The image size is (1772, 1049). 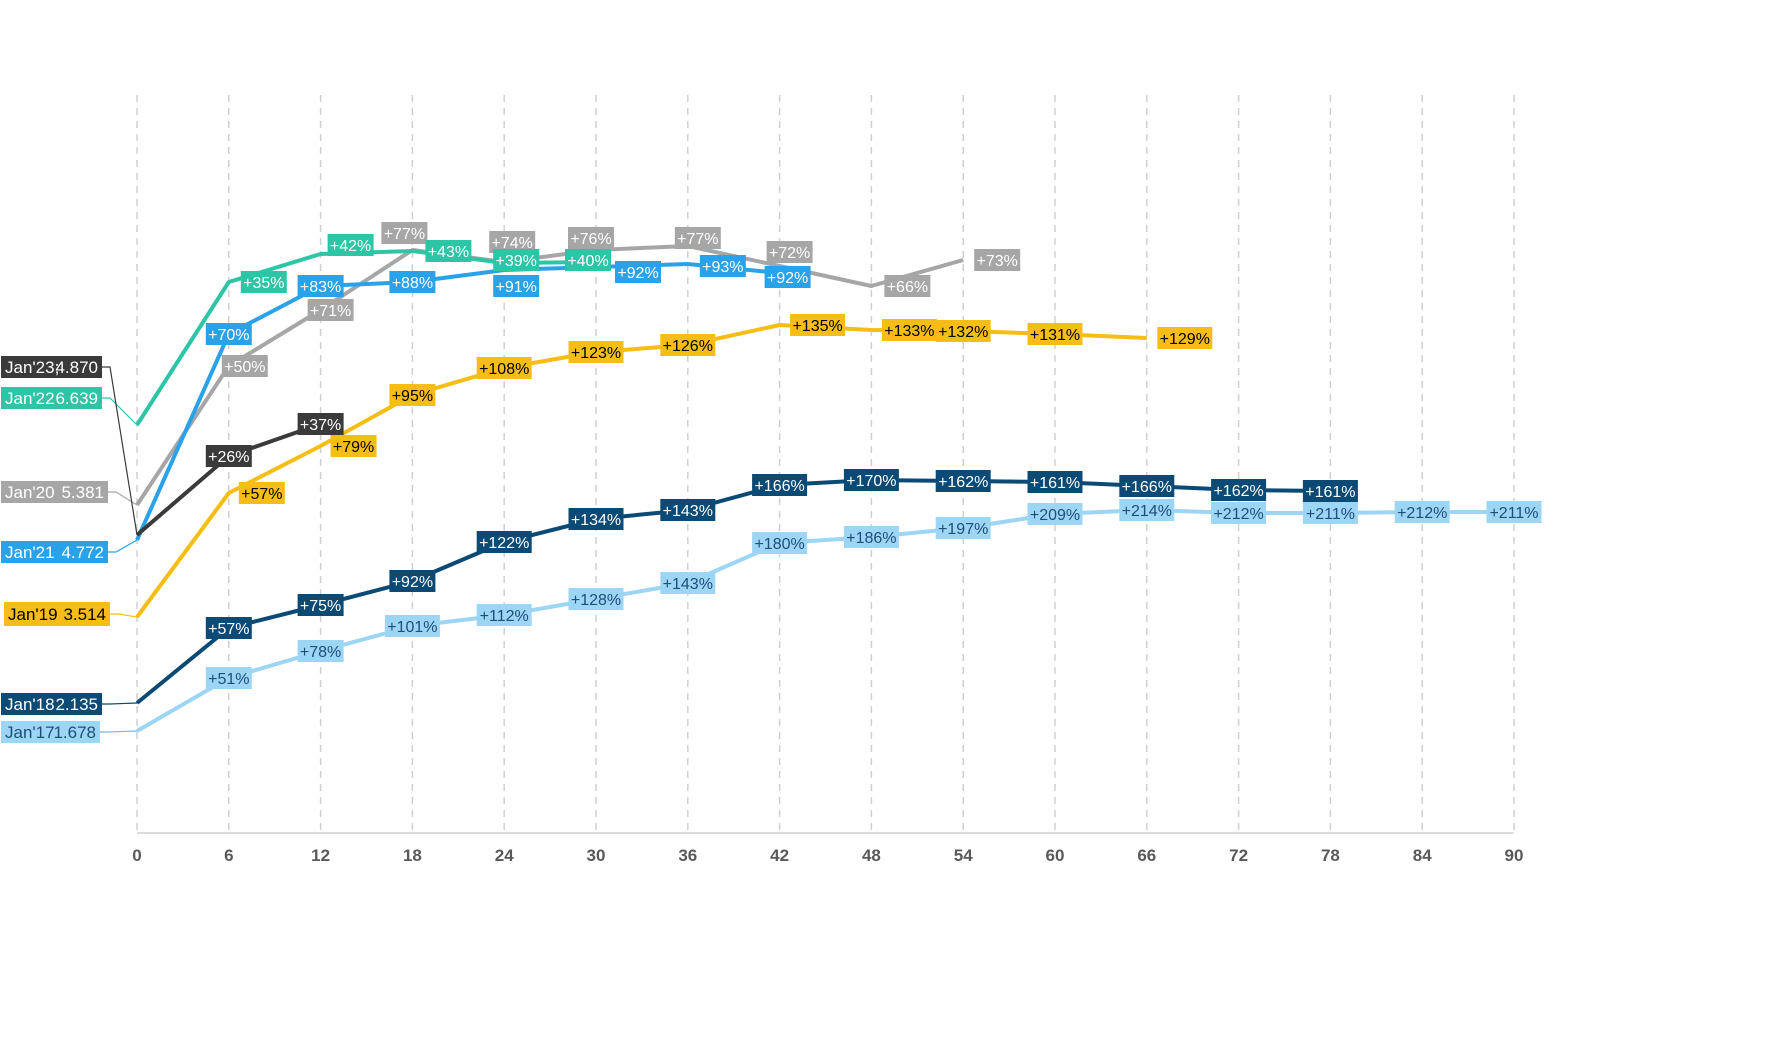 I want to click on data-label: +93%, so click(x=722, y=266).